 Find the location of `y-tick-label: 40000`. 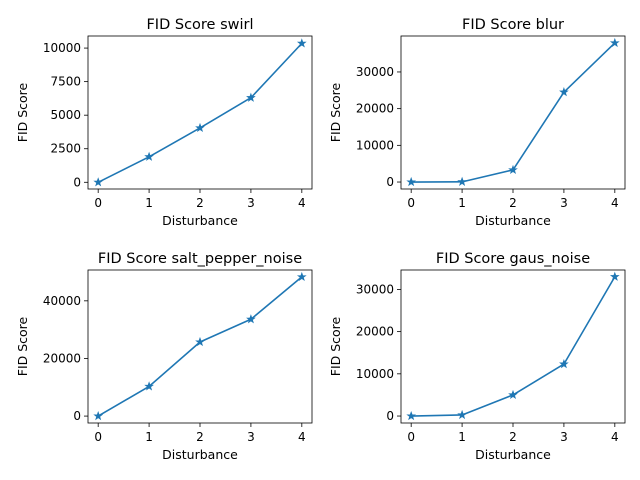

y-tick-label: 40000 is located at coordinates (62, 301).